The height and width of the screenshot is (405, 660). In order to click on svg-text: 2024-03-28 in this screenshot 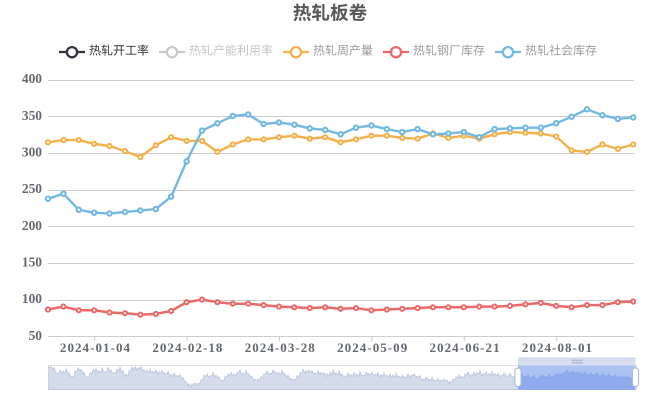, I will do `click(280, 347)`.